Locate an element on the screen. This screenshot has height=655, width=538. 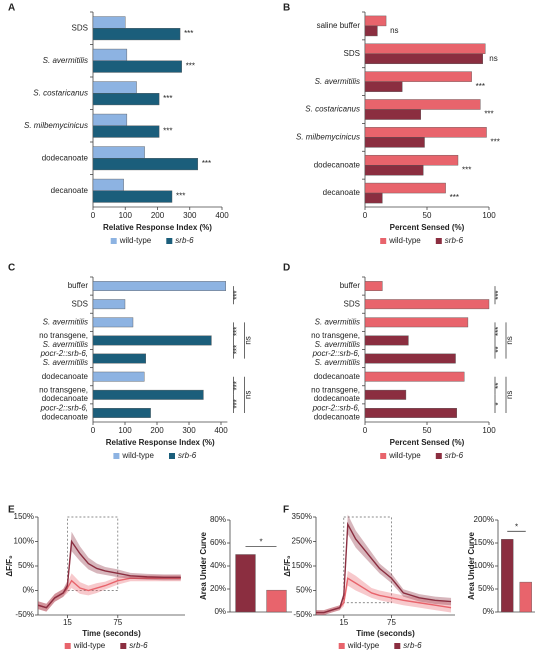
y-tick-label: 50% is located at coordinates (486, 588).